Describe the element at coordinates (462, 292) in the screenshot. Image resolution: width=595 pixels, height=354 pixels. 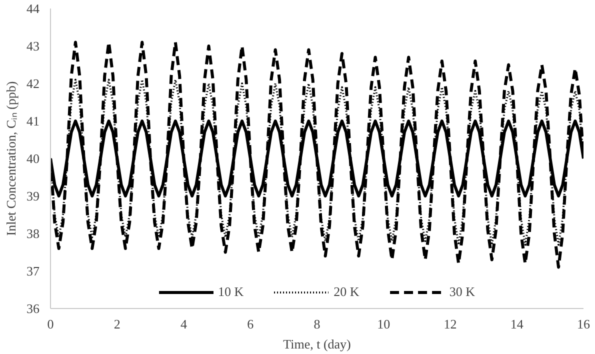
I see `legend-label: 30 K` at that location.